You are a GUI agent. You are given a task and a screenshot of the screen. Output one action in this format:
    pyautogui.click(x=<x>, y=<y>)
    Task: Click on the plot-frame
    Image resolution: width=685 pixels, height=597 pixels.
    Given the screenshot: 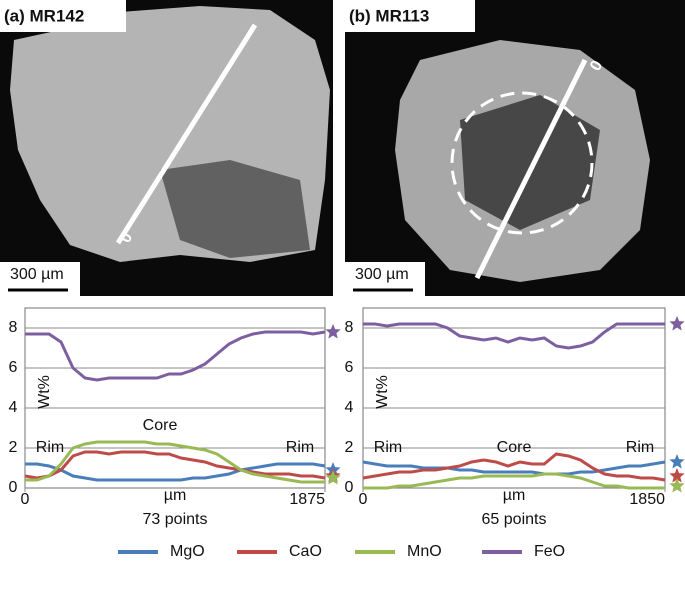 What is the action you would take?
    pyautogui.click(x=514, y=398)
    